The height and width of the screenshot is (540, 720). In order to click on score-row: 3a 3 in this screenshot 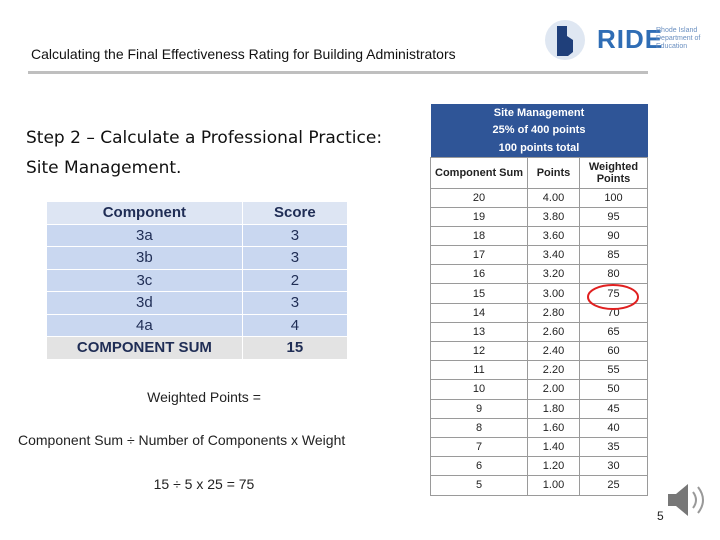, I will do `click(197, 235)`.